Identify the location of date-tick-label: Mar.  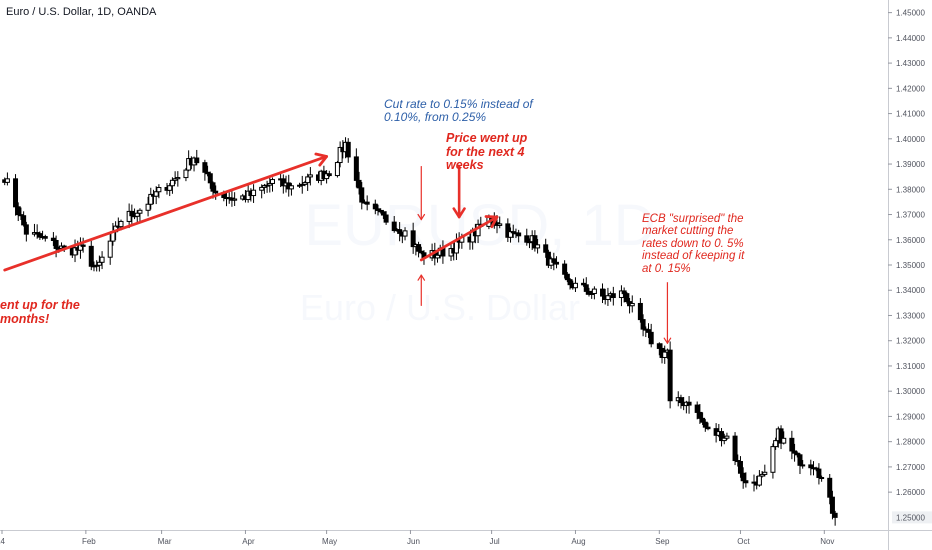
(165, 541).